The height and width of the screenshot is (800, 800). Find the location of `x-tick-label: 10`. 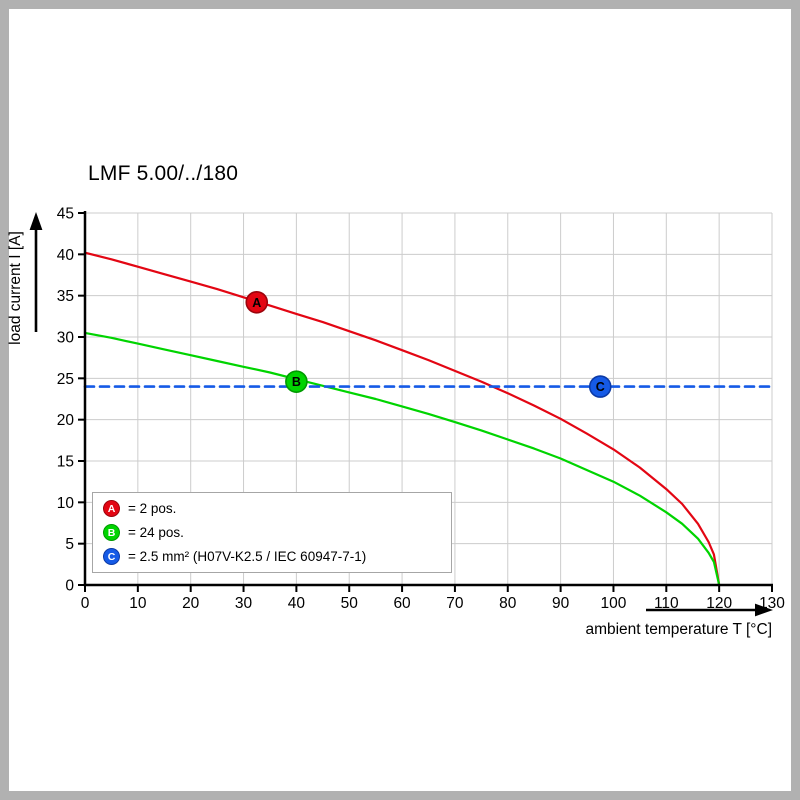

x-tick-label: 10 is located at coordinates (138, 603).